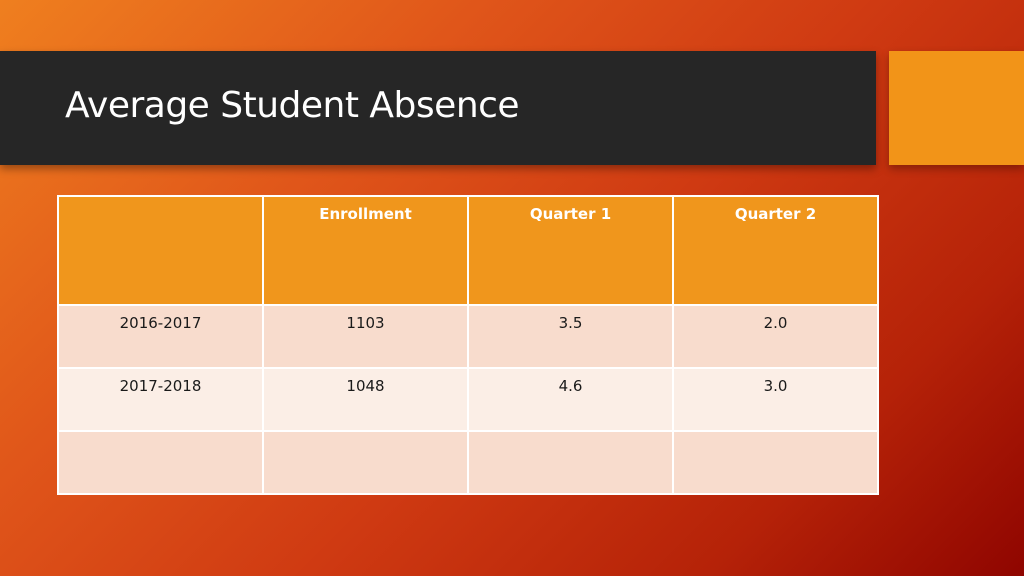 This screenshot has width=1024, height=576. Describe the element at coordinates (570, 336) in the screenshot. I see `cell-quarter-1: 3.5` at that location.